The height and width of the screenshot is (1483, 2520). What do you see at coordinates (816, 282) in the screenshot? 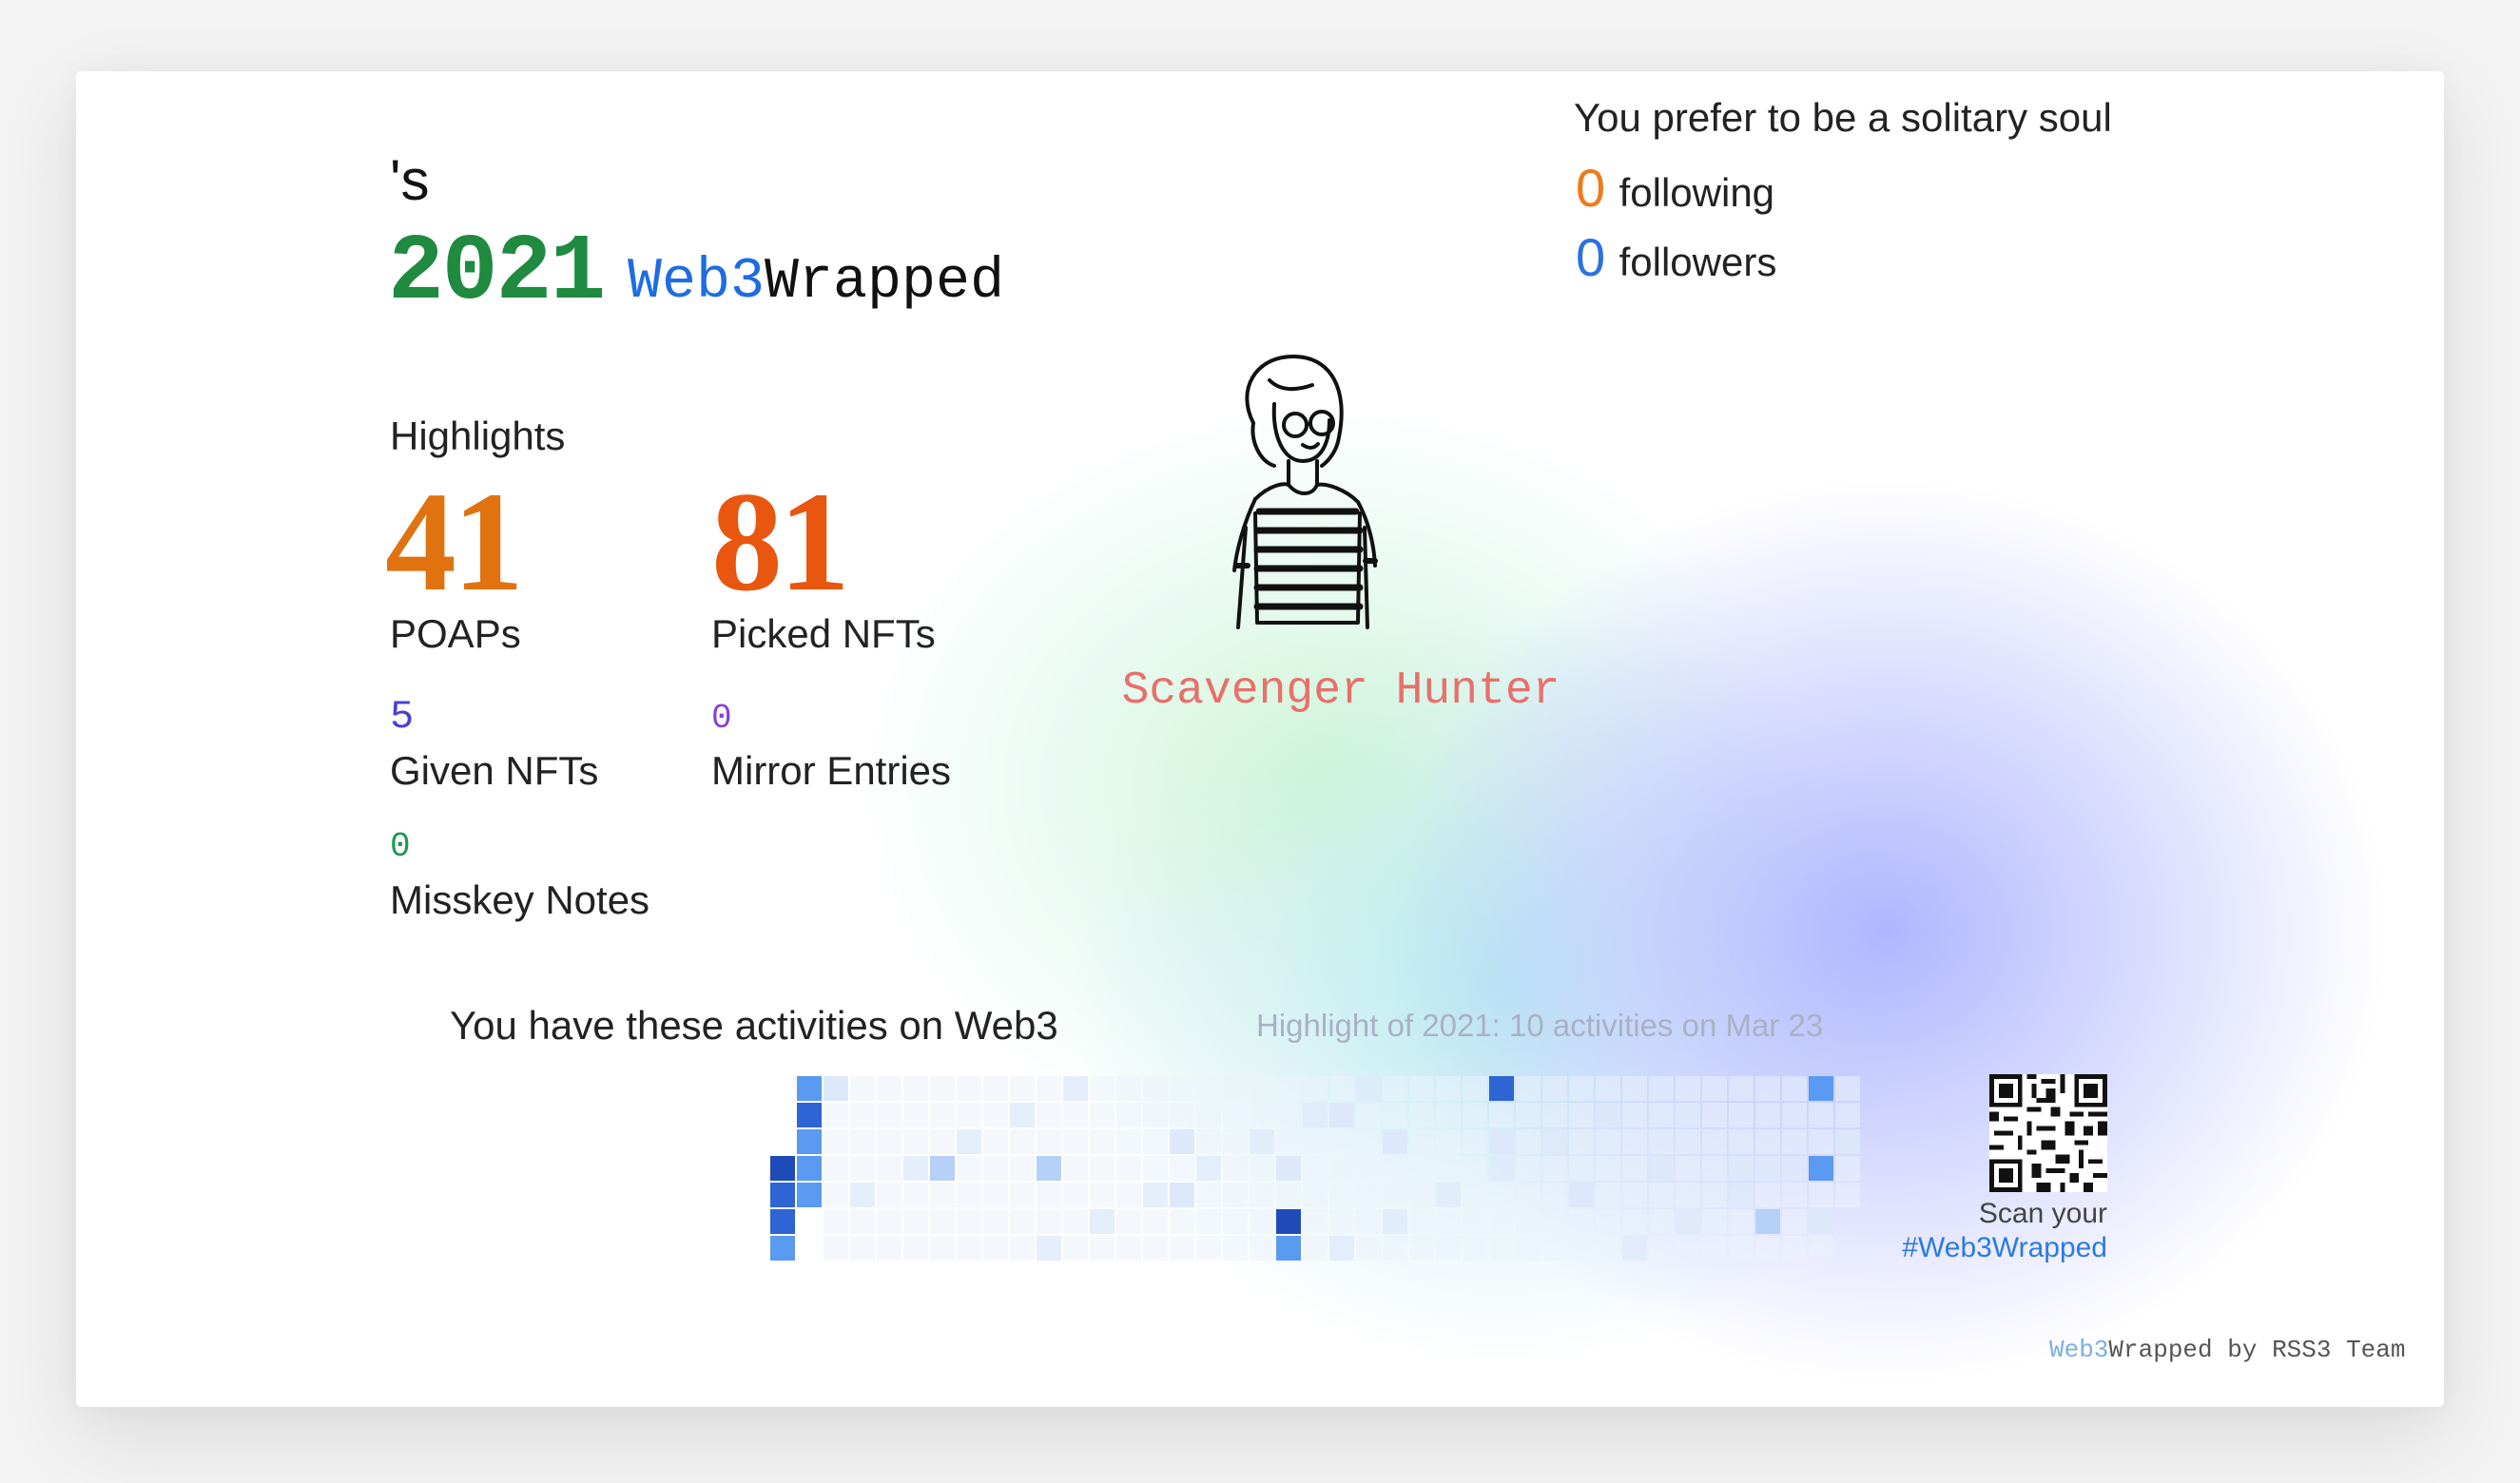
I see `brand-title: Web3Wrapped` at bounding box center [816, 282].